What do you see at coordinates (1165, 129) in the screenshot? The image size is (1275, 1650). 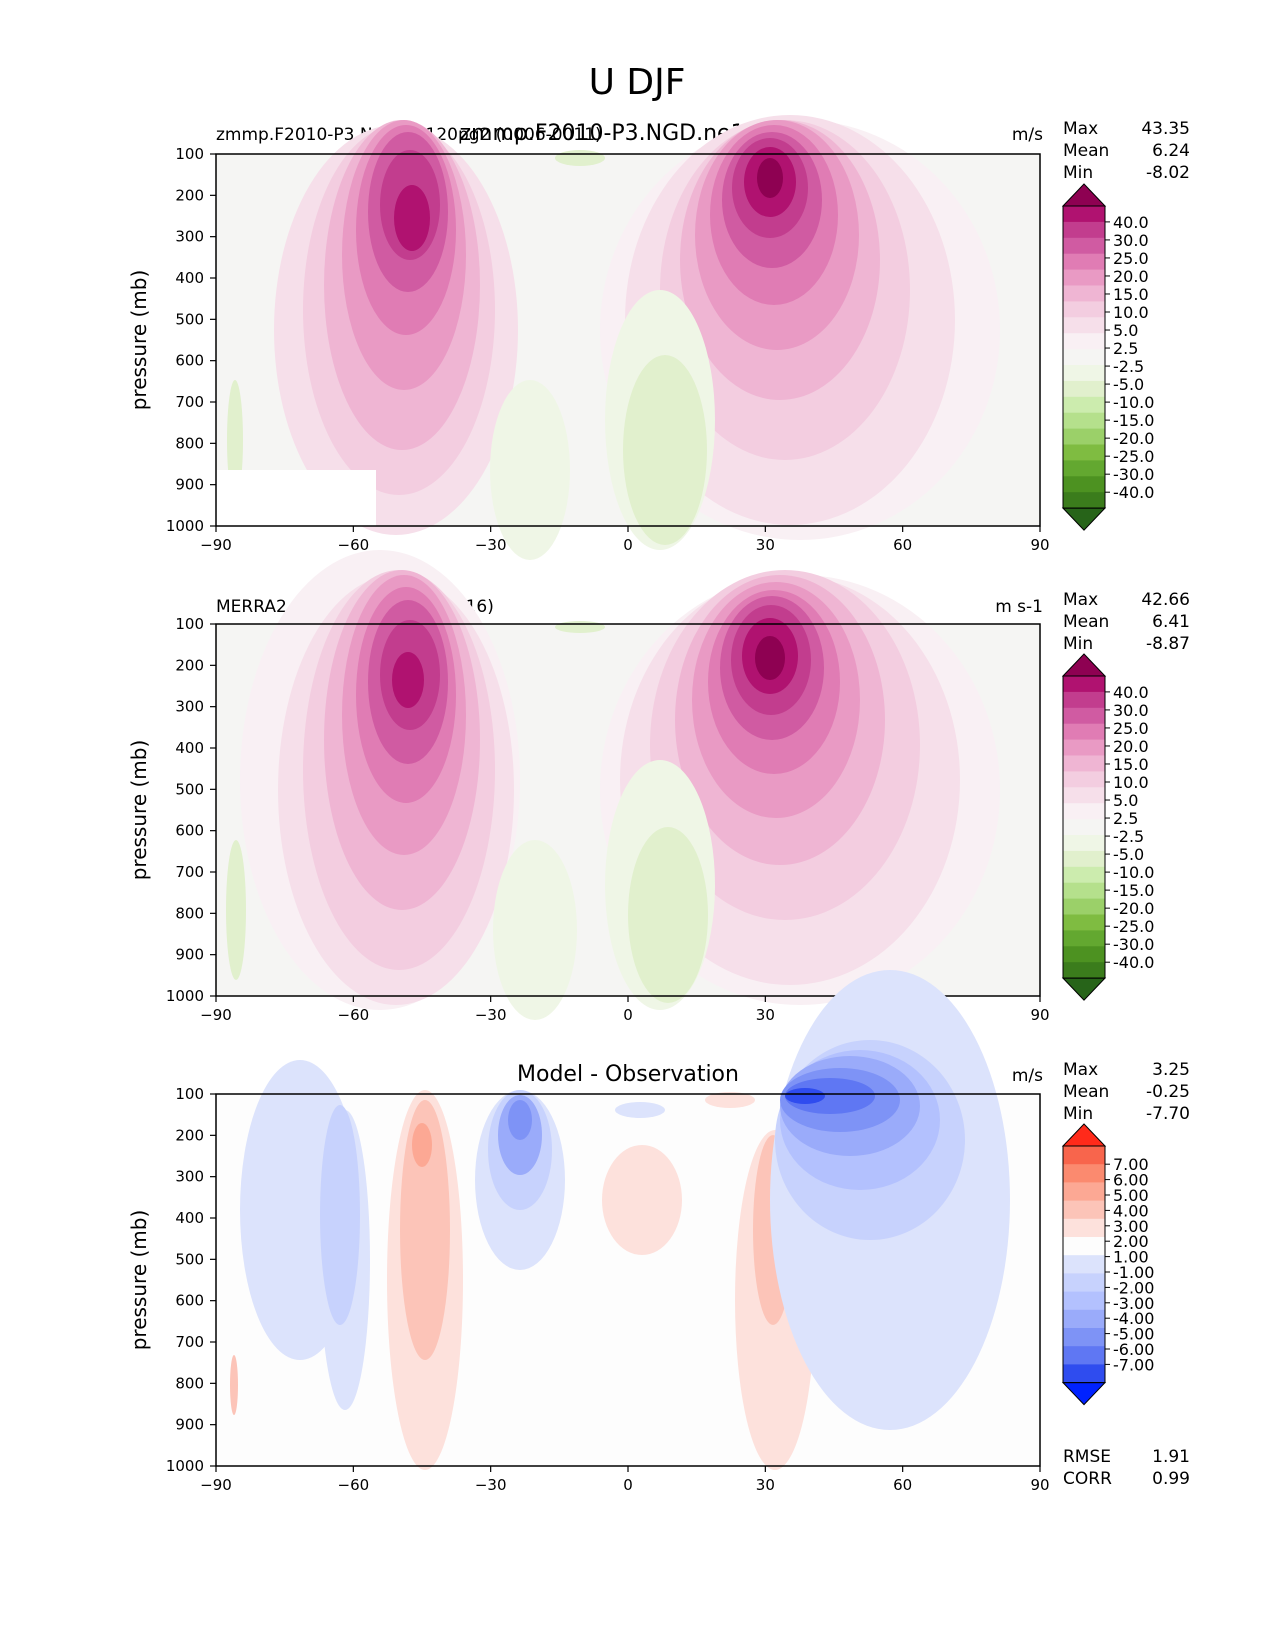 I see `panel-model-stat-value: 43.35` at bounding box center [1165, 129].